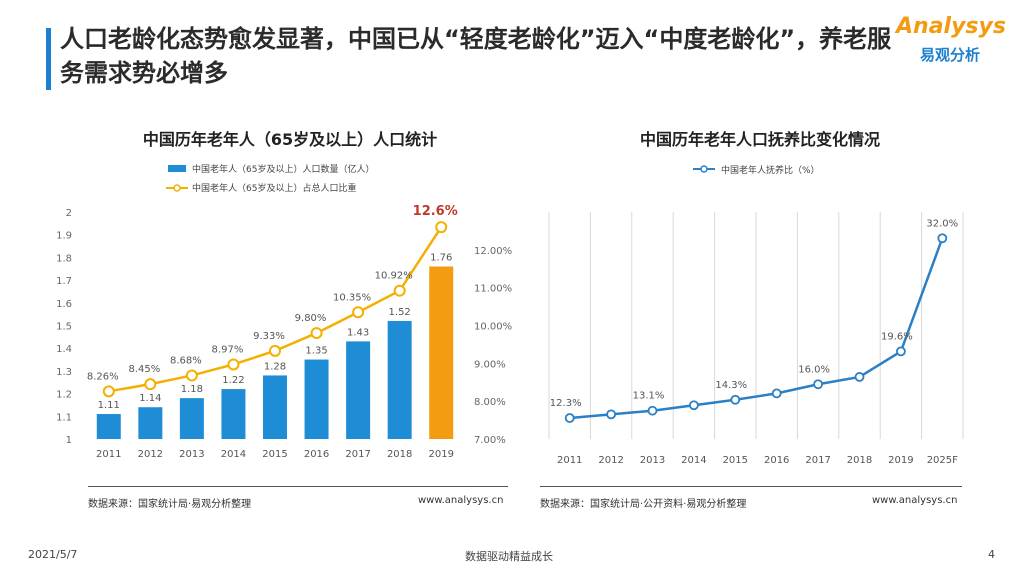 The width and height of the screenshot is (1024, 576). I want to click on y-left-tick-label: 1.9, so click(64, 236).